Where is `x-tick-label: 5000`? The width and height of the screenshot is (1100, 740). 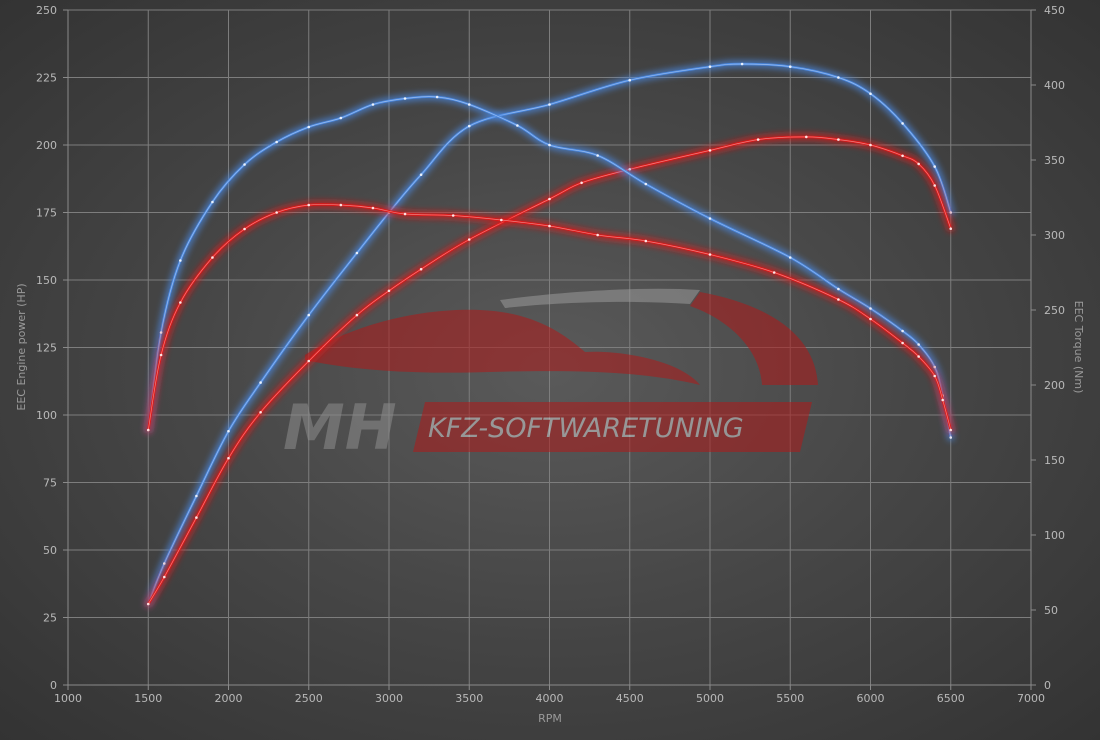 x-tick-label: 5000 is located at coordinates (710, 698).